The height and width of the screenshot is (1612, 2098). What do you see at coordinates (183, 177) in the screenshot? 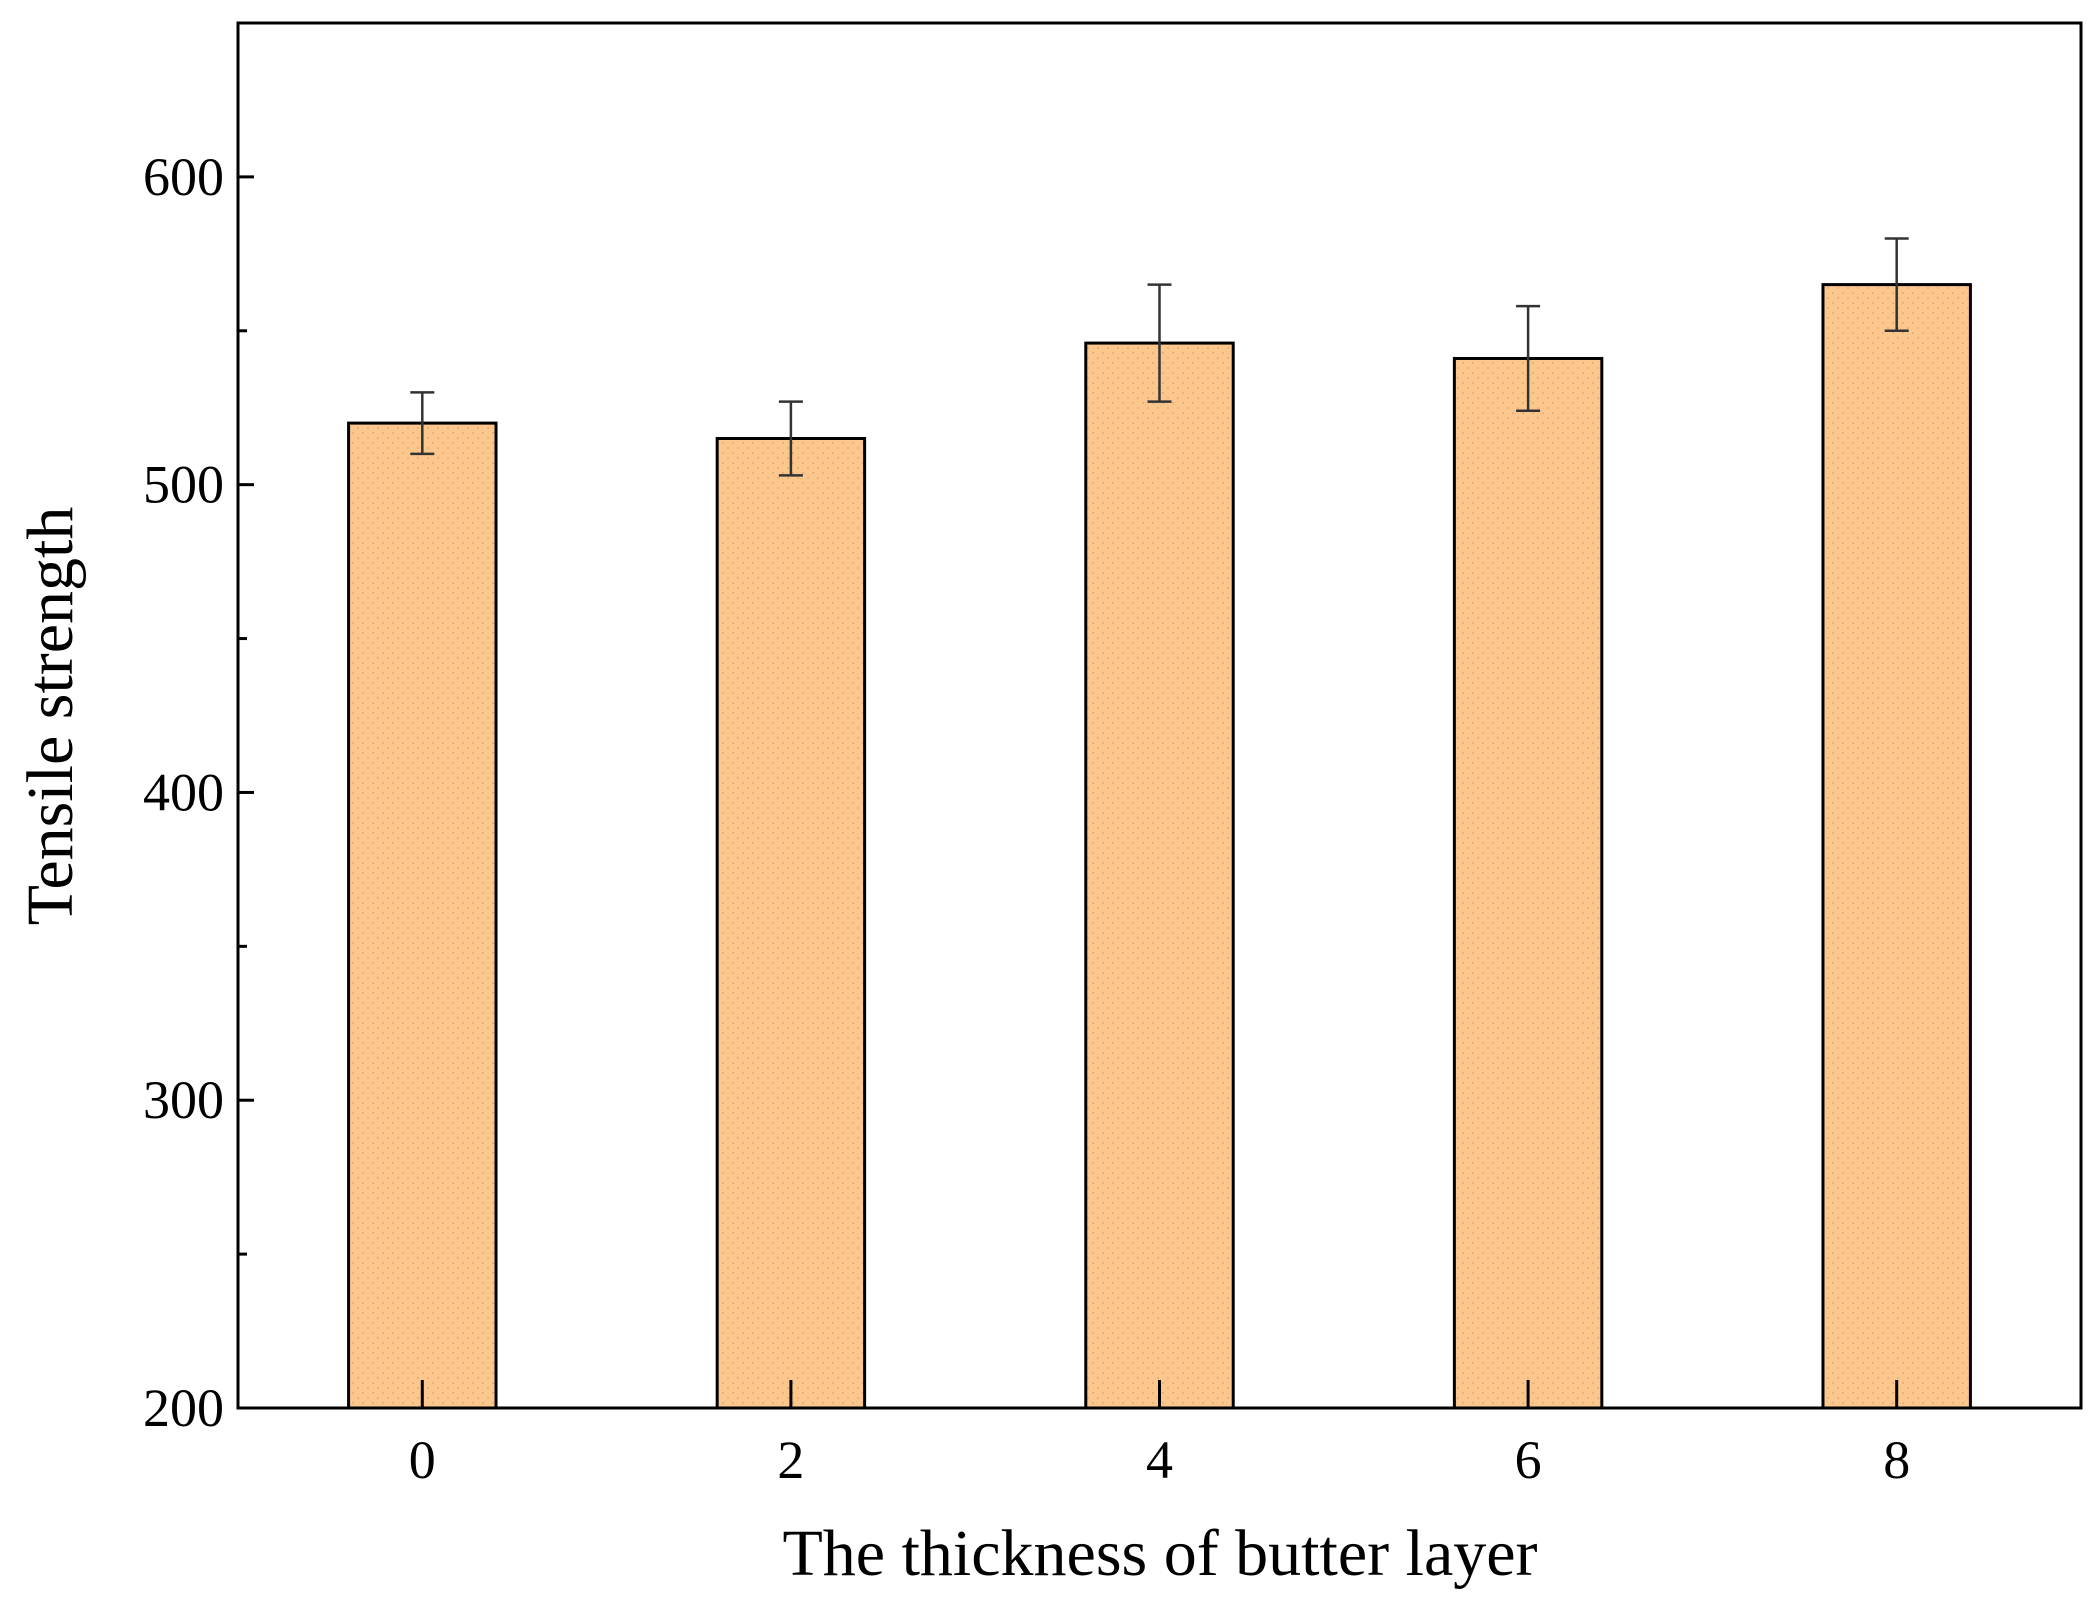
I see `y-tick-label: 600` at bounding box center [183, 177].